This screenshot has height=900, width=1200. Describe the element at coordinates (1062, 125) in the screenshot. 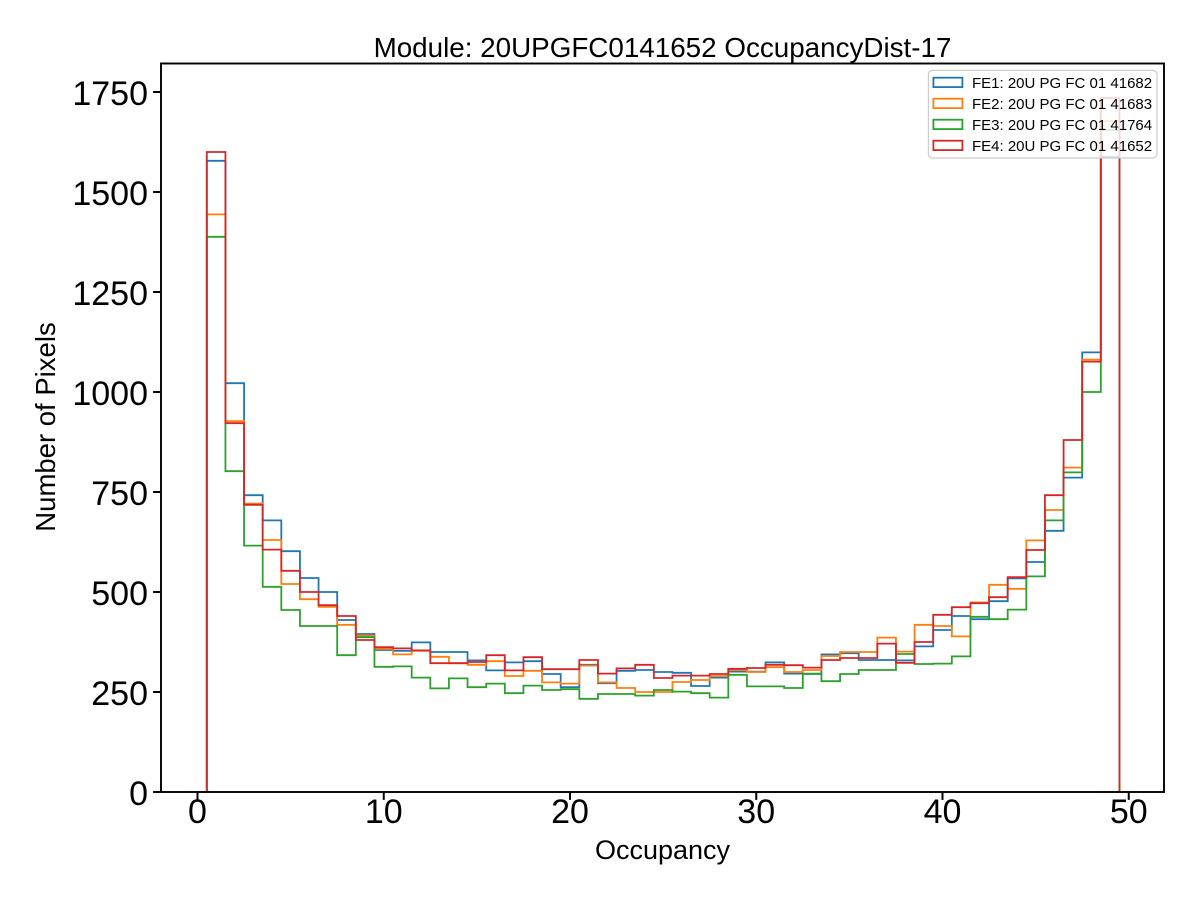

I see `svg-text: FE3: 20U PG FC 01 41764` at that location.